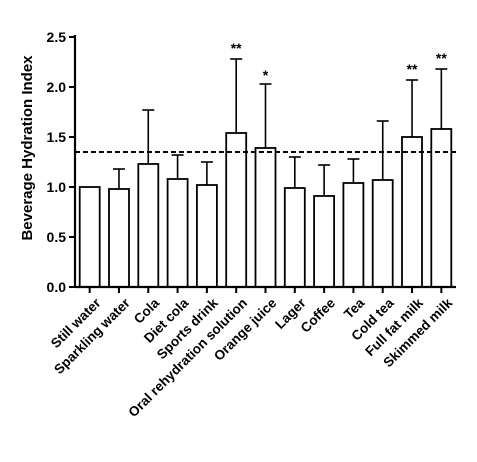  Describe the element at coordinates (57, 87) in the screenshot. I see `y-tick-label: 2.0` at that location.